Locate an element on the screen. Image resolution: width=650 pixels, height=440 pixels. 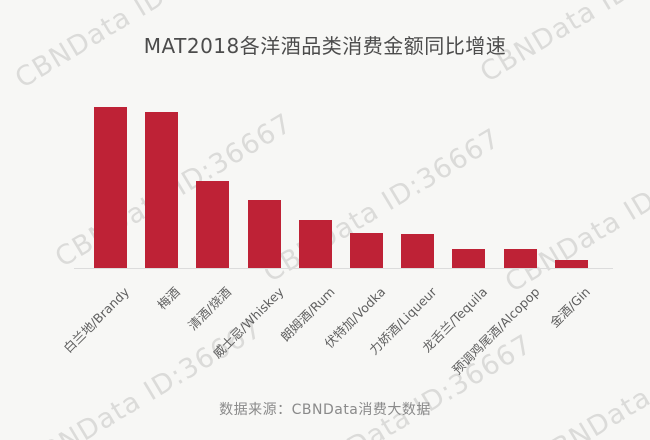
category-label-10: 金酒/Gin is located at coordinates (570, 307).